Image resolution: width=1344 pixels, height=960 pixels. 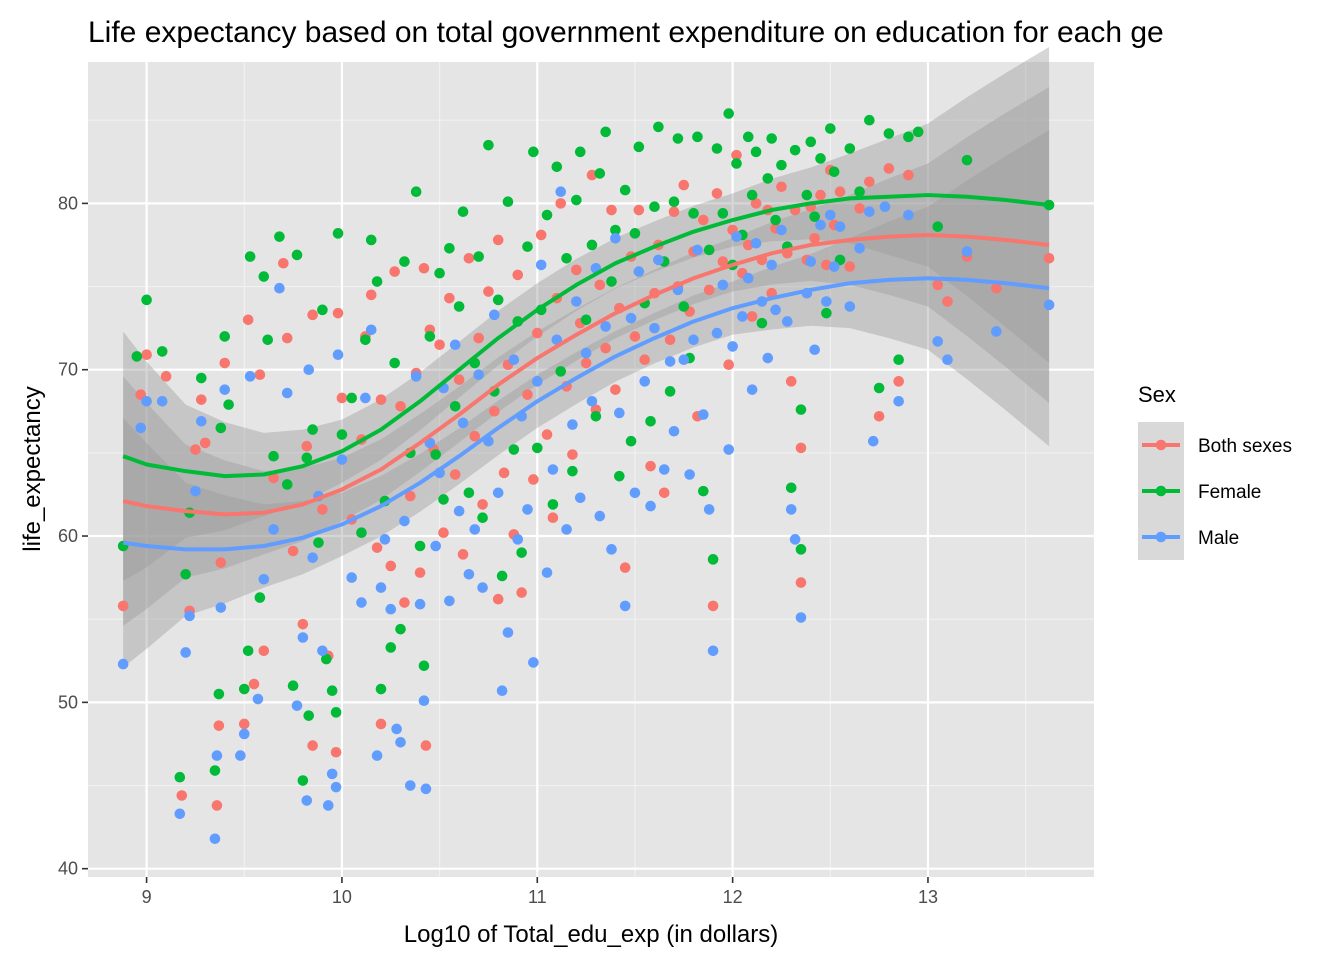 I want to click on y-tick-label: 70, so click(x=68, y=370).